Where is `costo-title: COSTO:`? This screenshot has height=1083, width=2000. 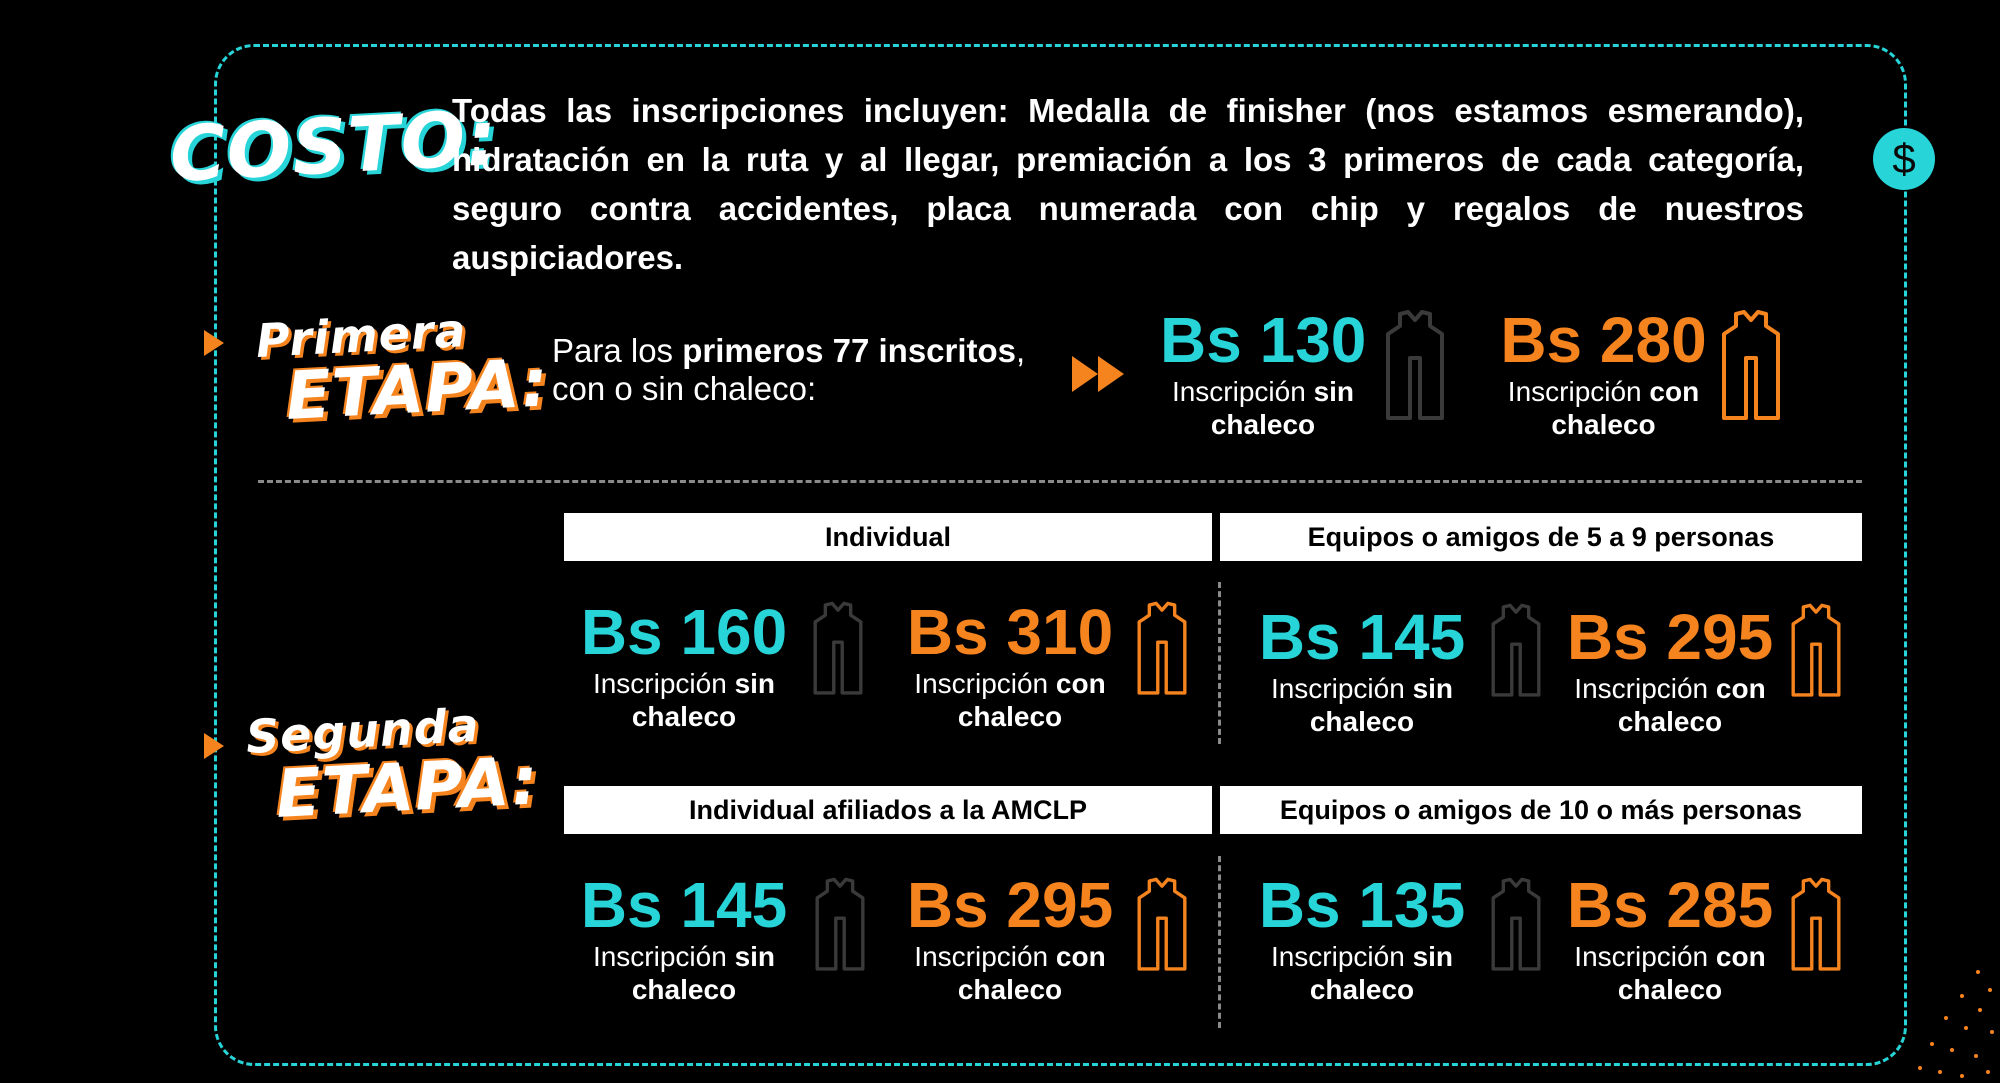 costo-title: COSTO: is located at coordinates (333, 145).